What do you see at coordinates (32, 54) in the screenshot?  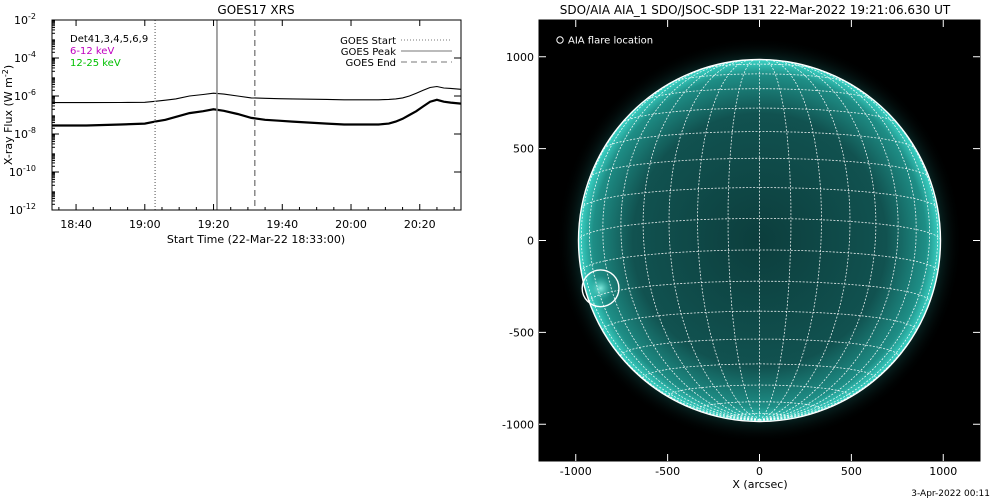 I see `goes-y-tick-exp-4: -4` at bounding box center [32, 54].